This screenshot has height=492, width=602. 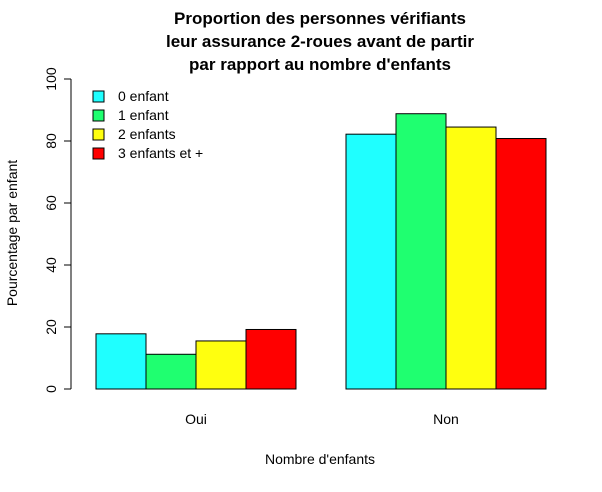 What do you see at coordinates (12, 233) in the screenshot?
I see `y-axis-label: Pourcentage par enfant` at bounding box center [12, 233].